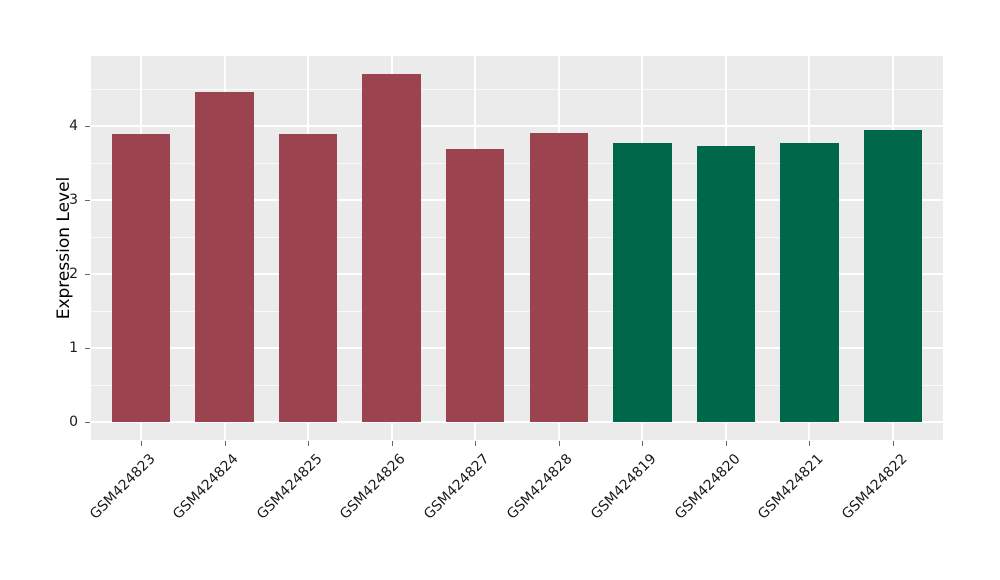  I want to click on y-tick-label: 4, so click(73, 126).